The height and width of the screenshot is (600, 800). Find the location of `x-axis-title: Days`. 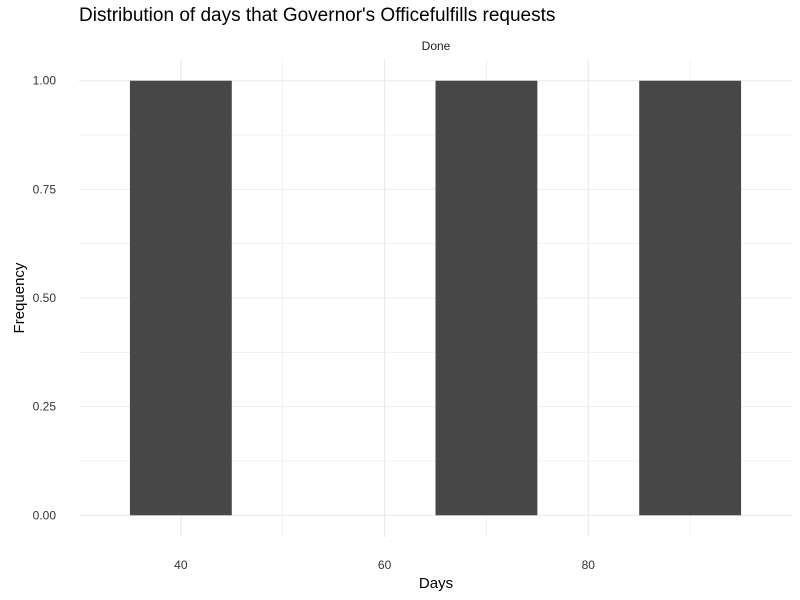

x-axis-title: Days is located at coordinates (436, 583).